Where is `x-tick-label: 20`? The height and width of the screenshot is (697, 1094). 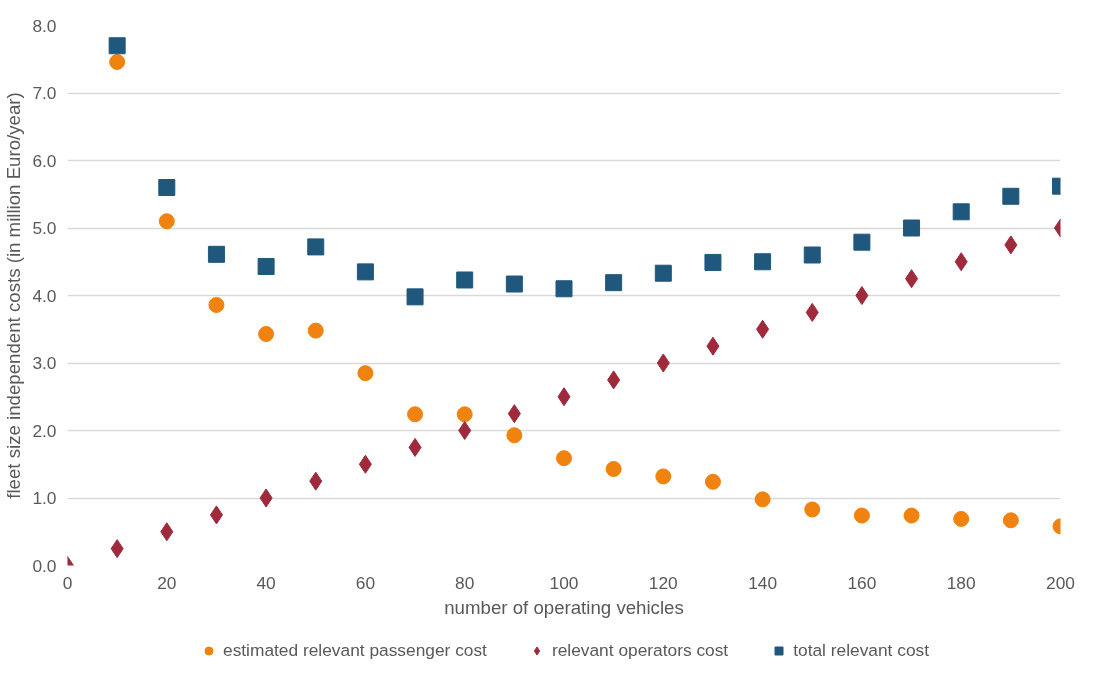
x-tick-label: 20 is located at coordinates (167, 582).